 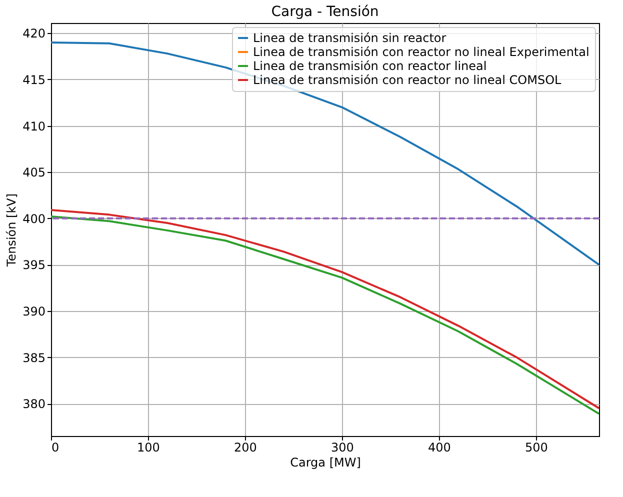 What do you see at coordinates (148, 447) in the screenshot?
I see `x-tick-label: 100` at bounding box center [148, 447].